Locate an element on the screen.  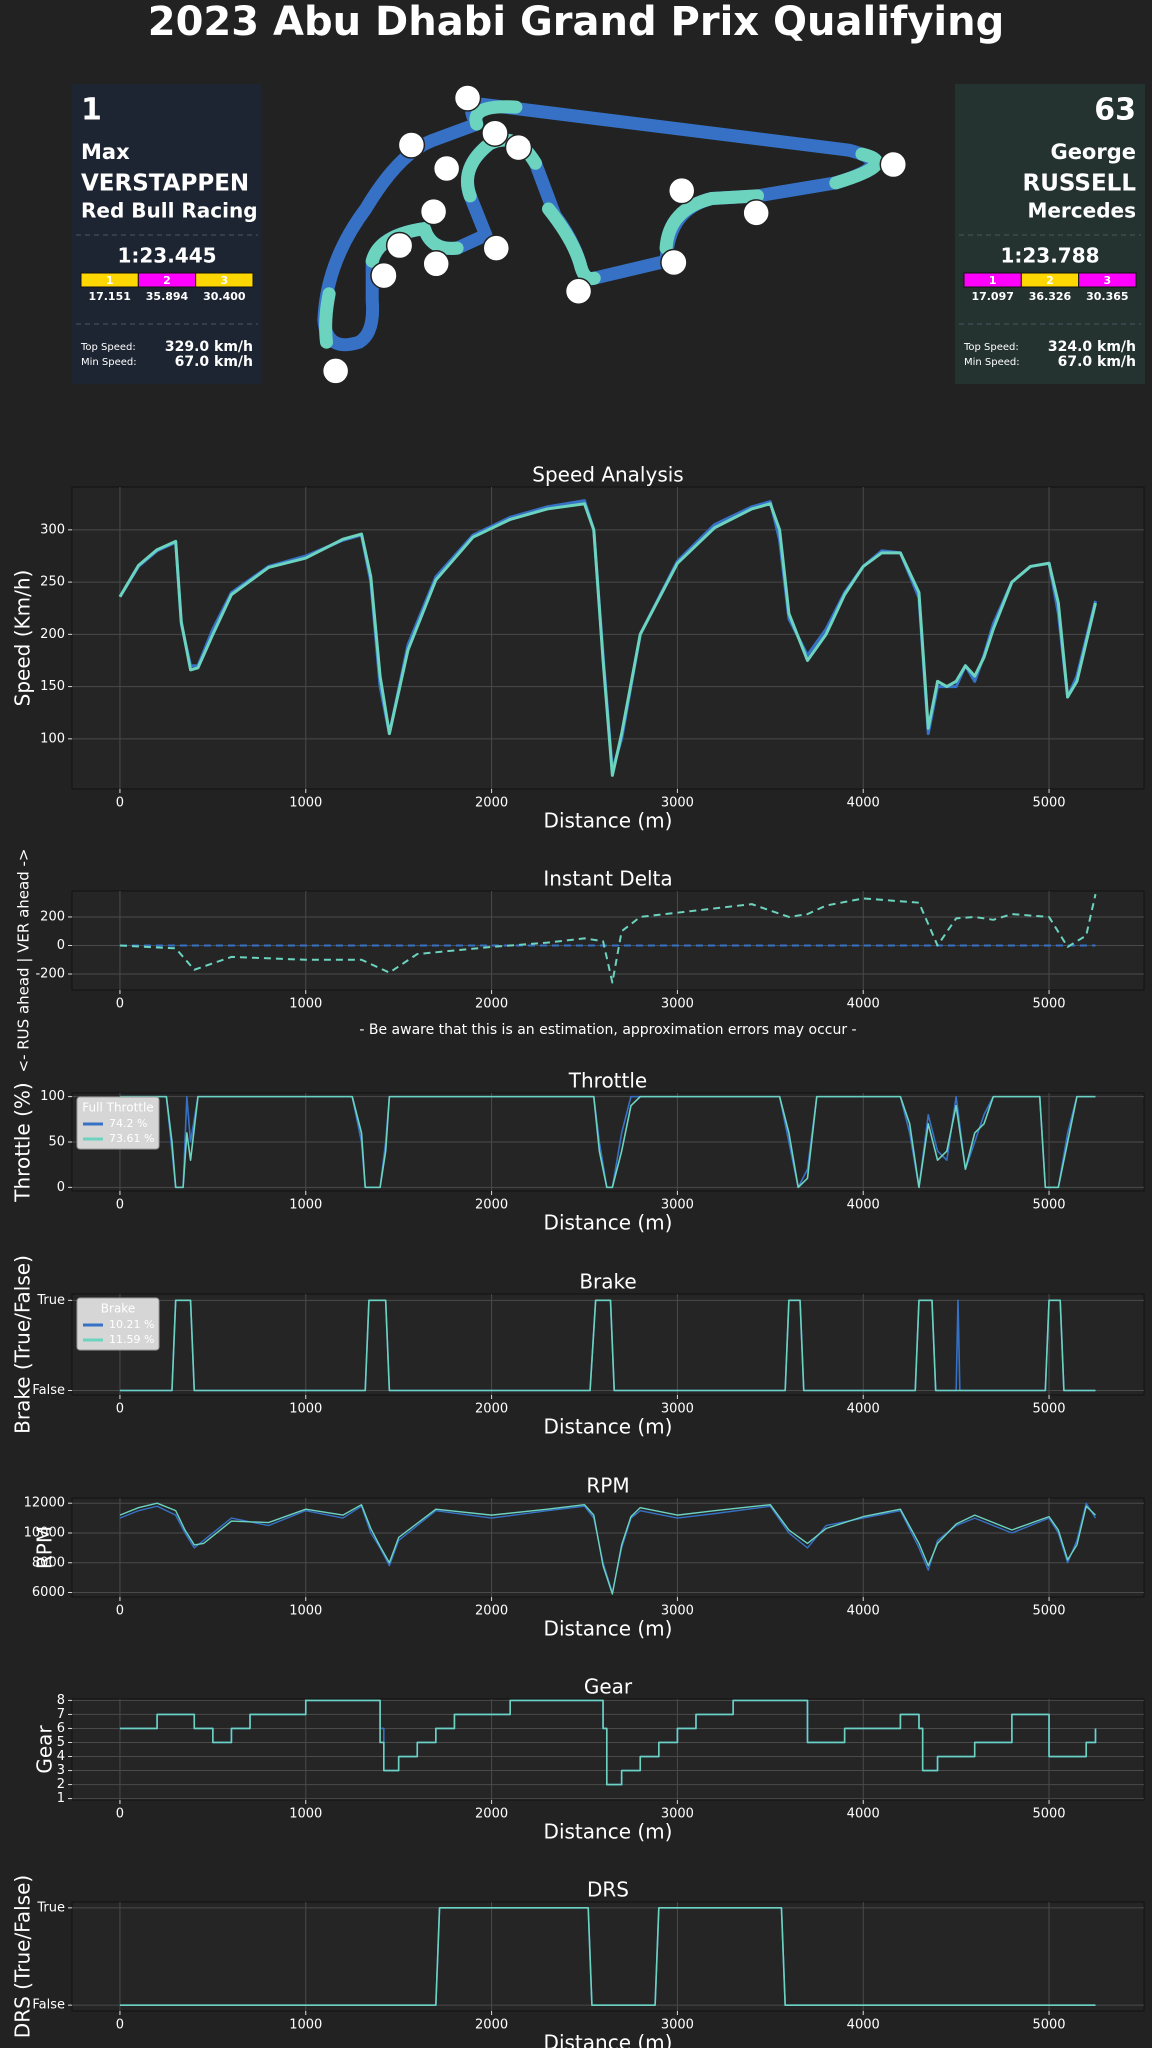
y-tick-label: 4 is located at coordinates (61, 1756).